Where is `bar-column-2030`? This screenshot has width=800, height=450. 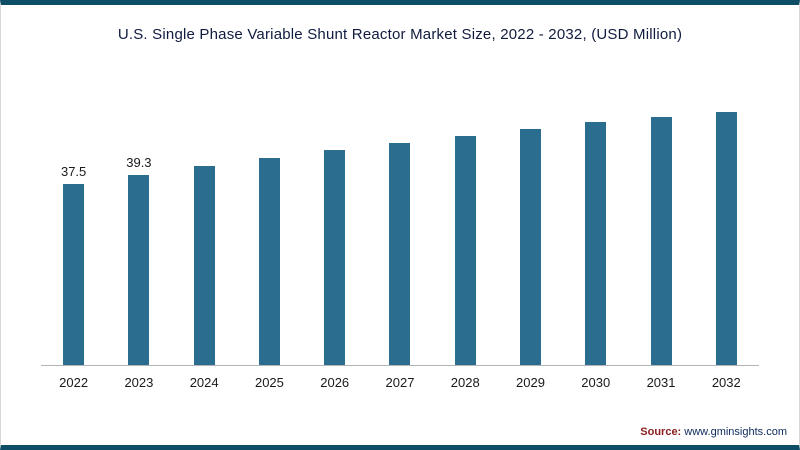 bar-column-2030 is located at coordinates (595, 233).